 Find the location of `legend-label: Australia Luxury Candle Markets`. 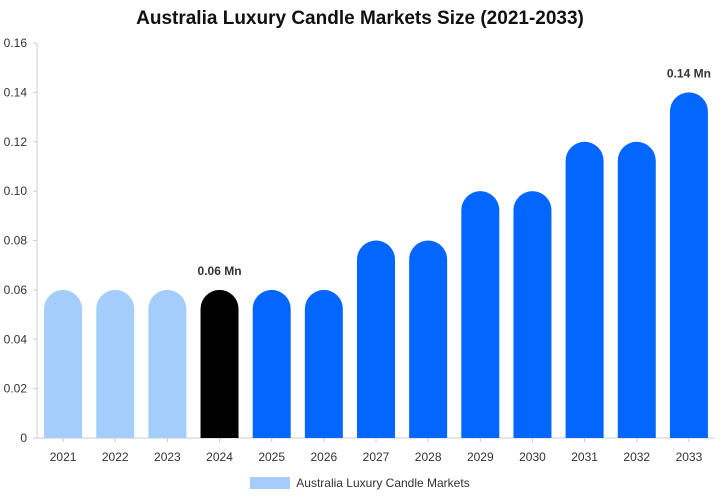

legend-label: Australia Luxury Candle Markets is located at coordinates (383, 482).